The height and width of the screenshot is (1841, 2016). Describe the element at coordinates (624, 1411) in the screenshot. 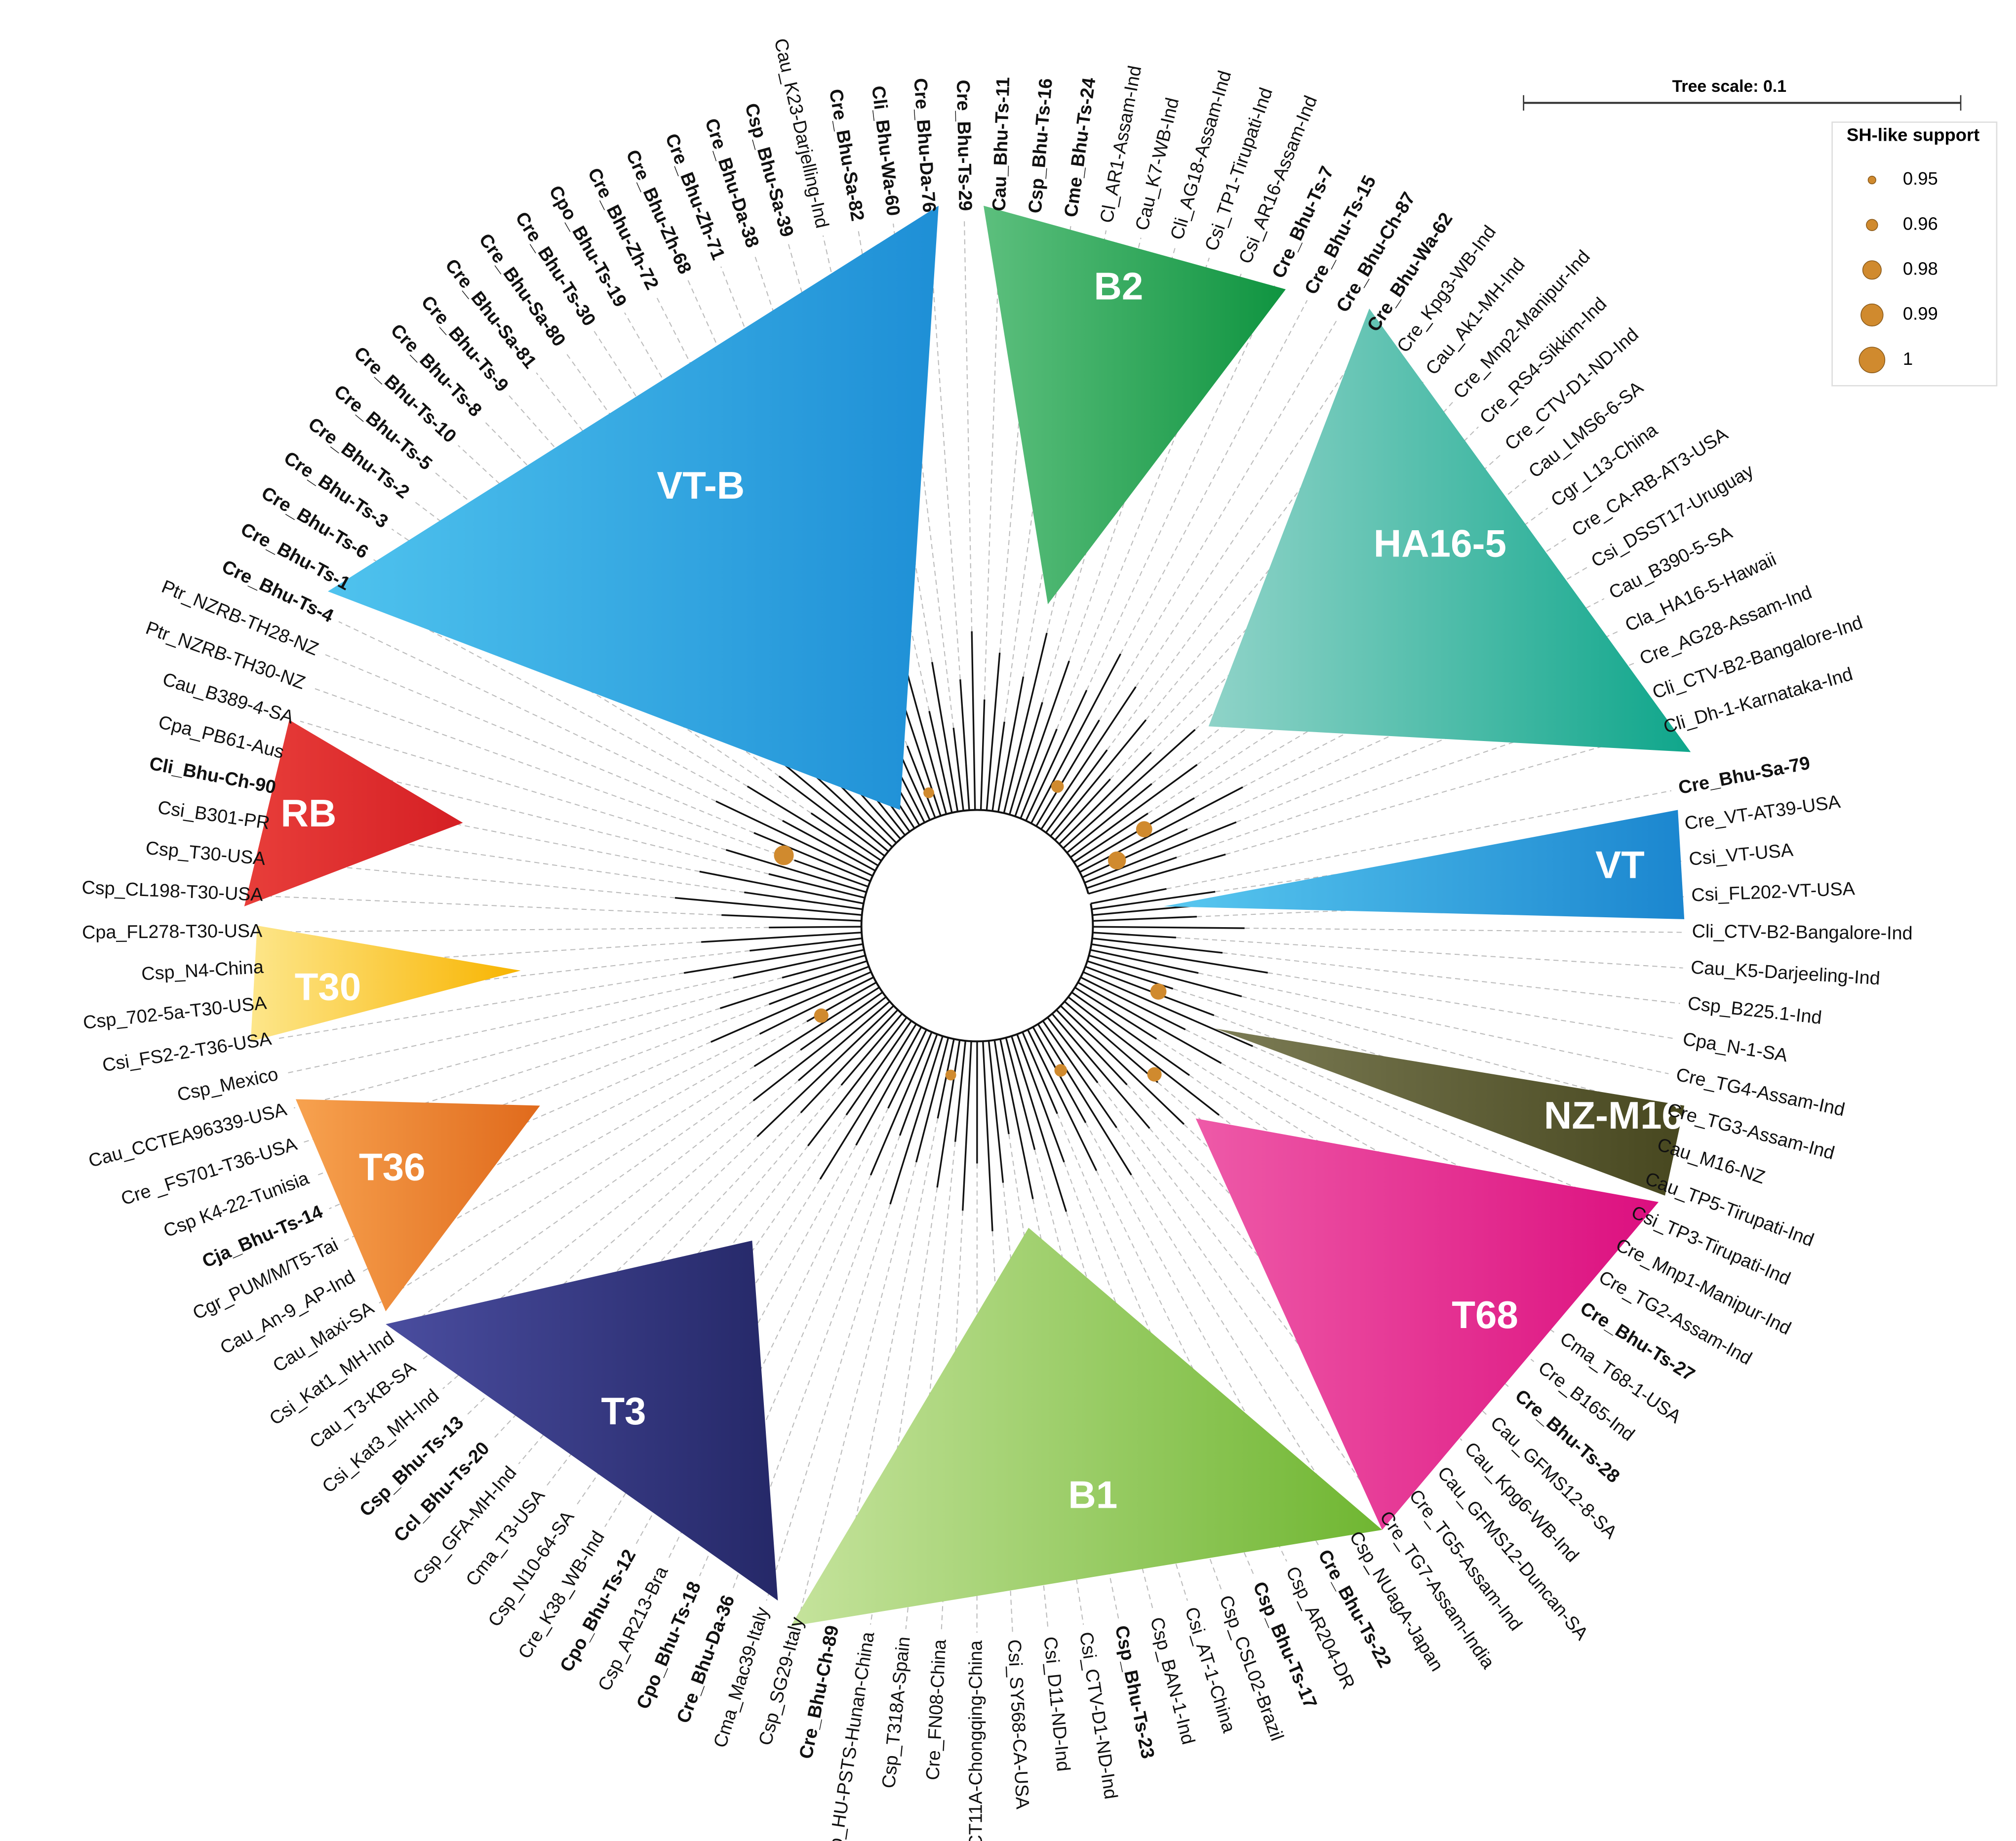

I see `clade-label: T3` at that location.